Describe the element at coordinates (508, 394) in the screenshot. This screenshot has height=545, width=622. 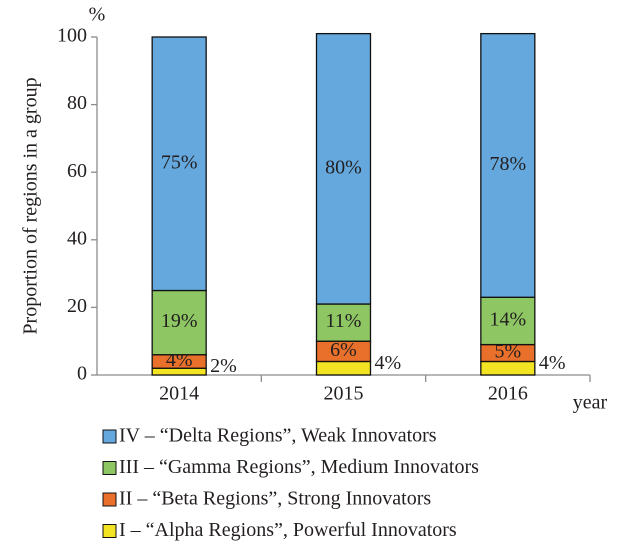
I see `x-tick-label: 2016` at that location.